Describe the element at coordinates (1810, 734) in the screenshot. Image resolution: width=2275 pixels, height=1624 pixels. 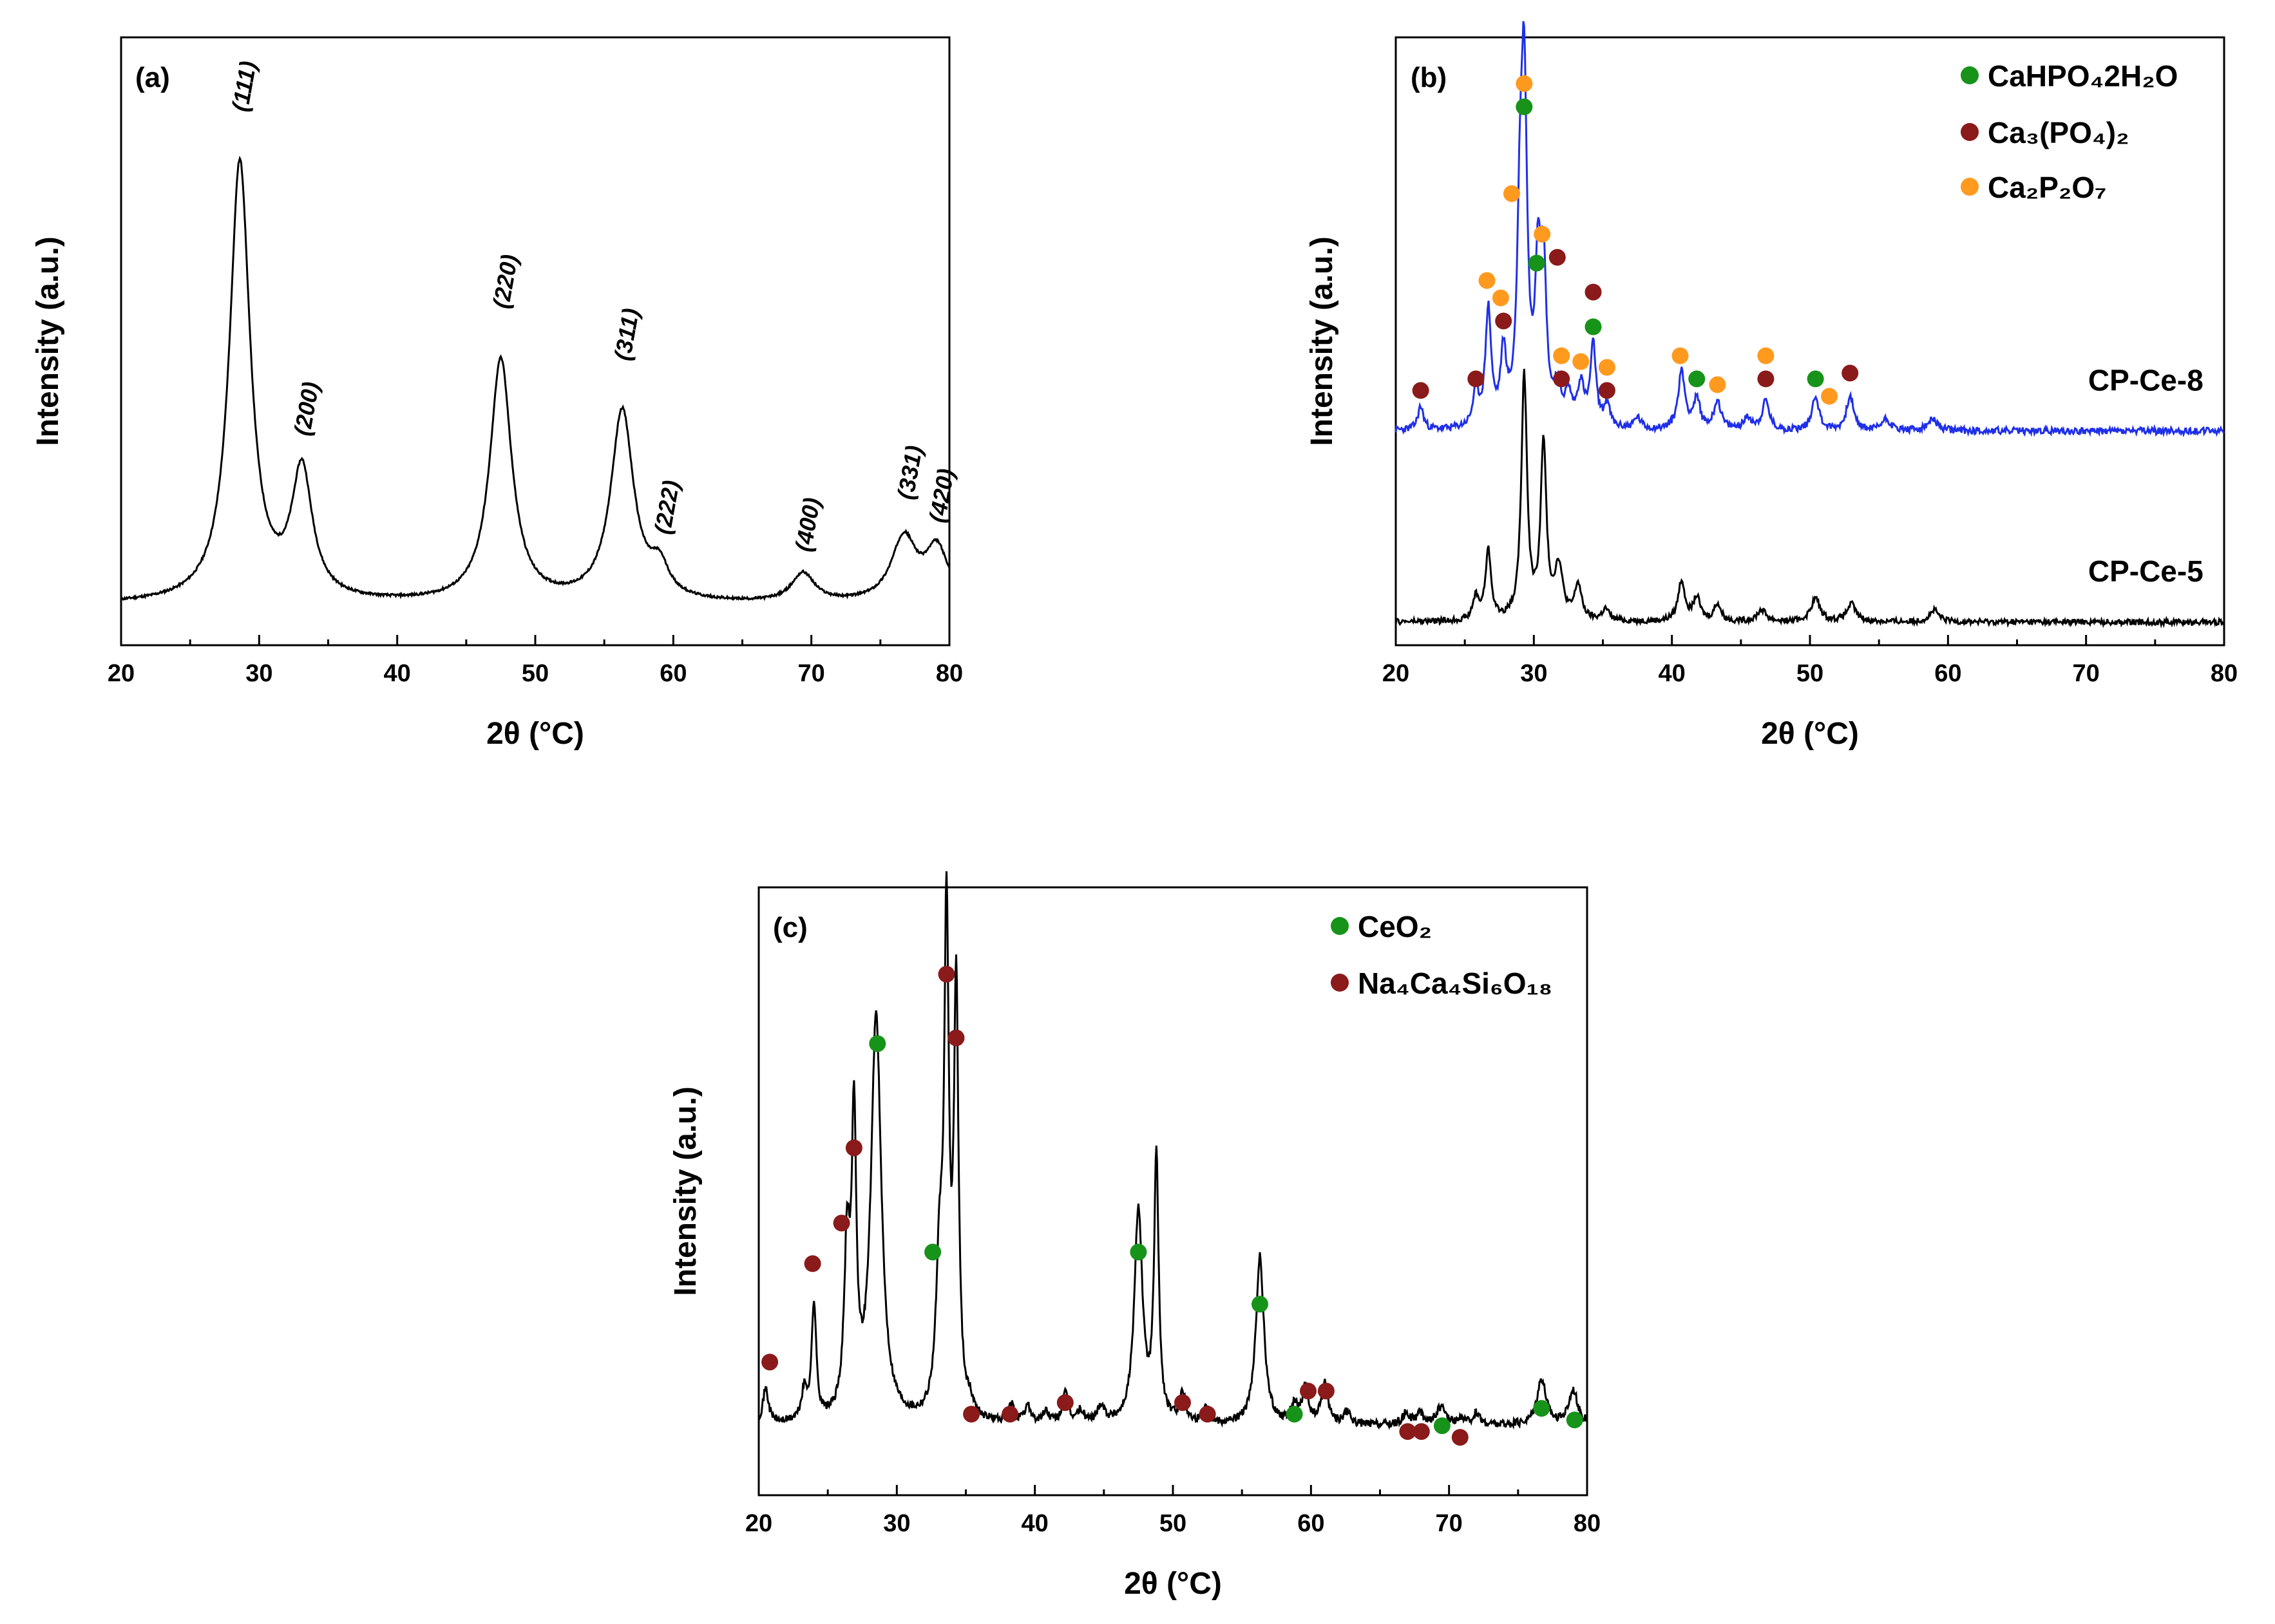
I see `panel-b-xlabel: 2θ (°C)` at that location.